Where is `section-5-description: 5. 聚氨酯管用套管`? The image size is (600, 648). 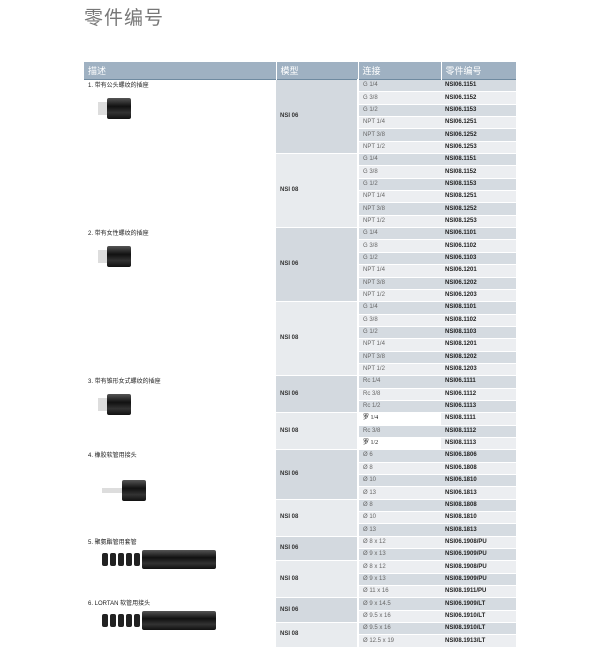
section-5-description: 5. 聚氨酯管用套管 is located at coordinates (180, 567).